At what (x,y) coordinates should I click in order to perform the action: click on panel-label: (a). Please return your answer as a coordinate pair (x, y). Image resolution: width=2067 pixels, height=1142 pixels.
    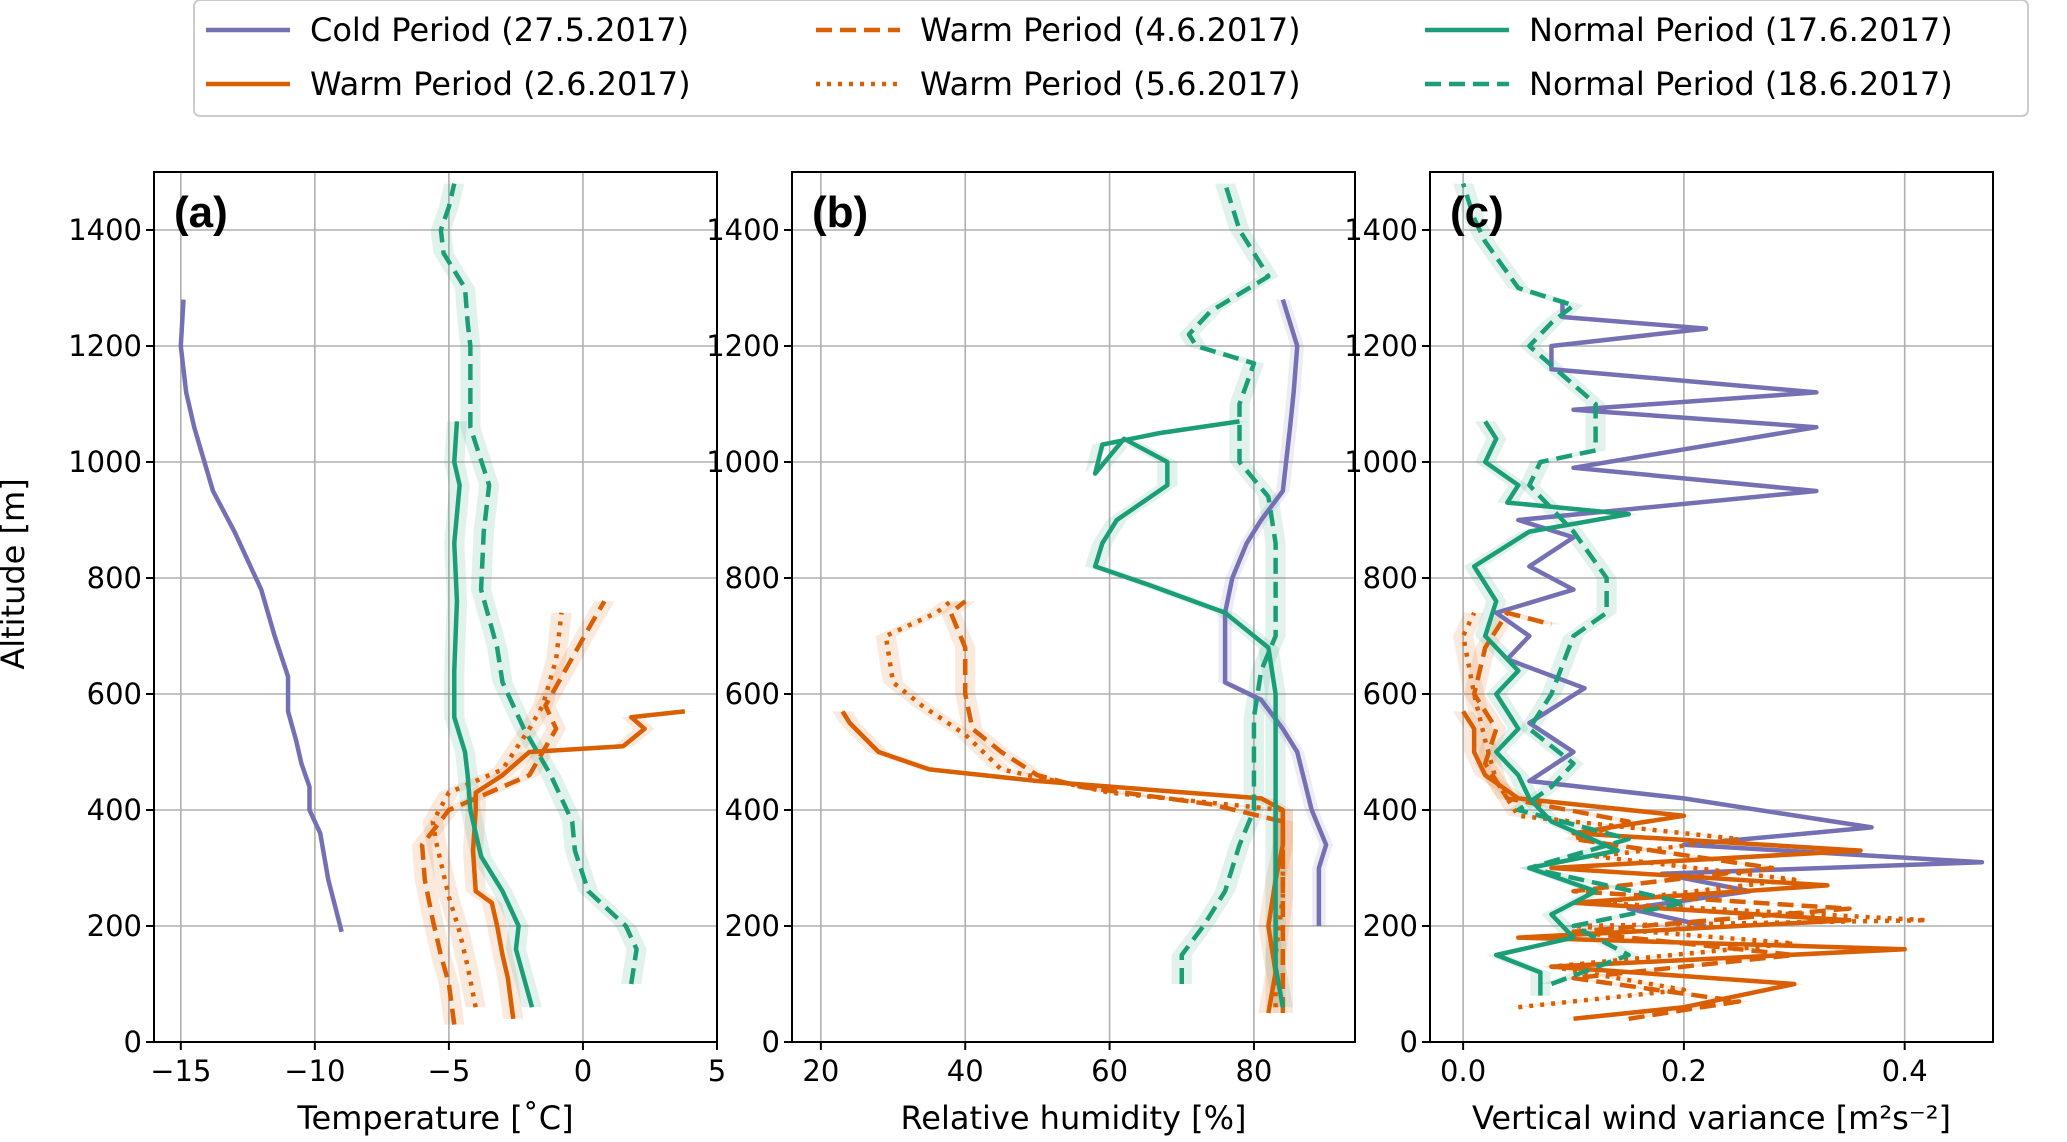
    Looking at the image, I should click on (201, 212).